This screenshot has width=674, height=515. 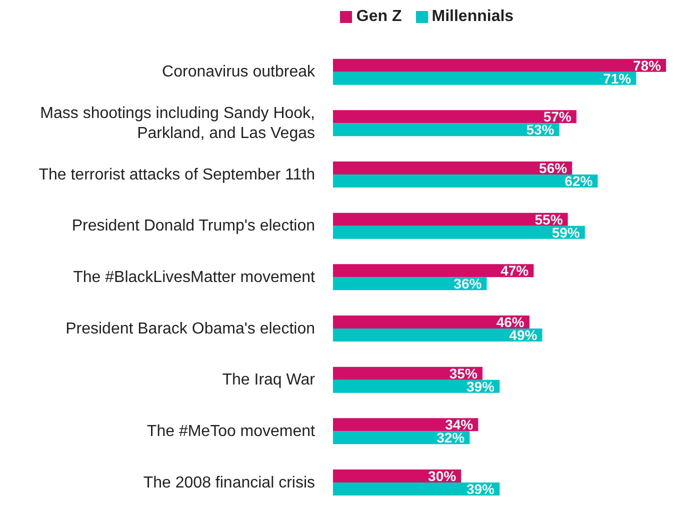 What do you see at coordinates (553, 168) in the screenshot?
I see `data-label: 56%` at bounding box center [553, 168].